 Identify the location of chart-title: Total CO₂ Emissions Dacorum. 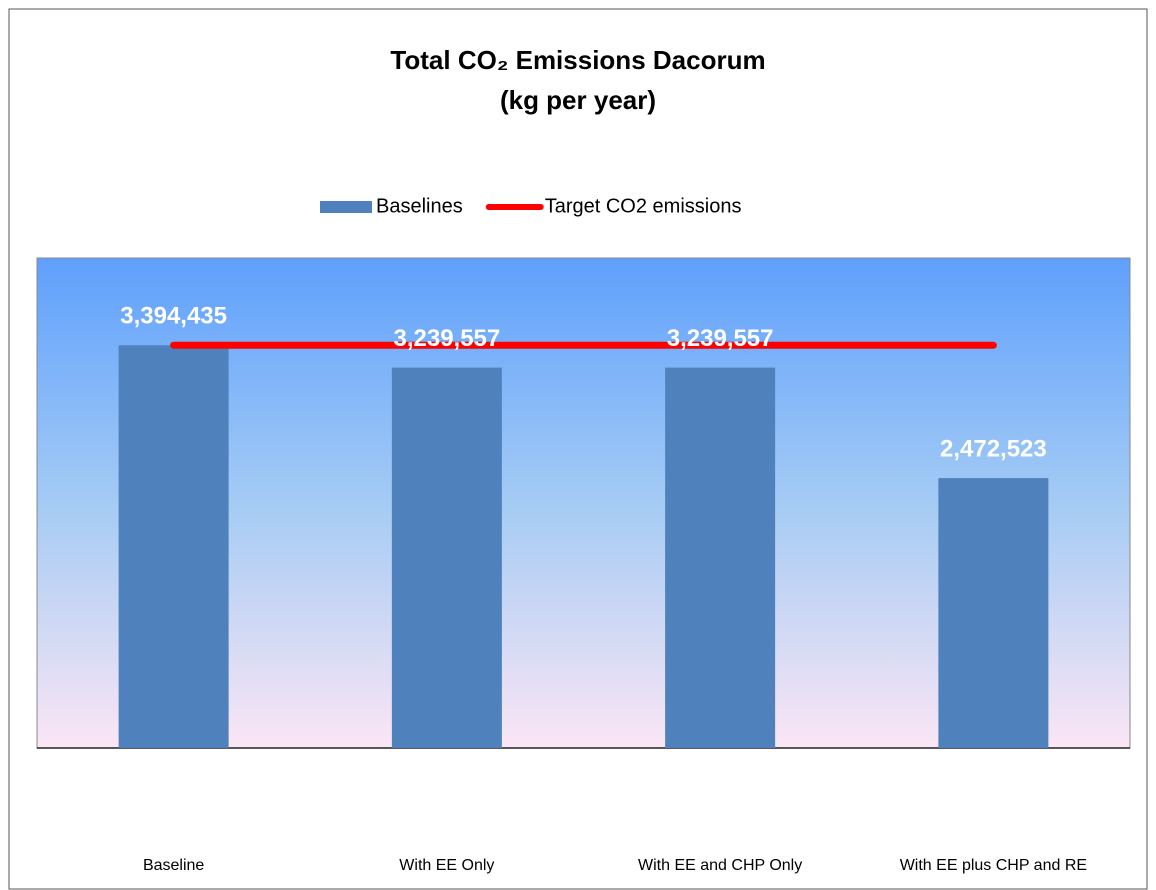
(577, 60).